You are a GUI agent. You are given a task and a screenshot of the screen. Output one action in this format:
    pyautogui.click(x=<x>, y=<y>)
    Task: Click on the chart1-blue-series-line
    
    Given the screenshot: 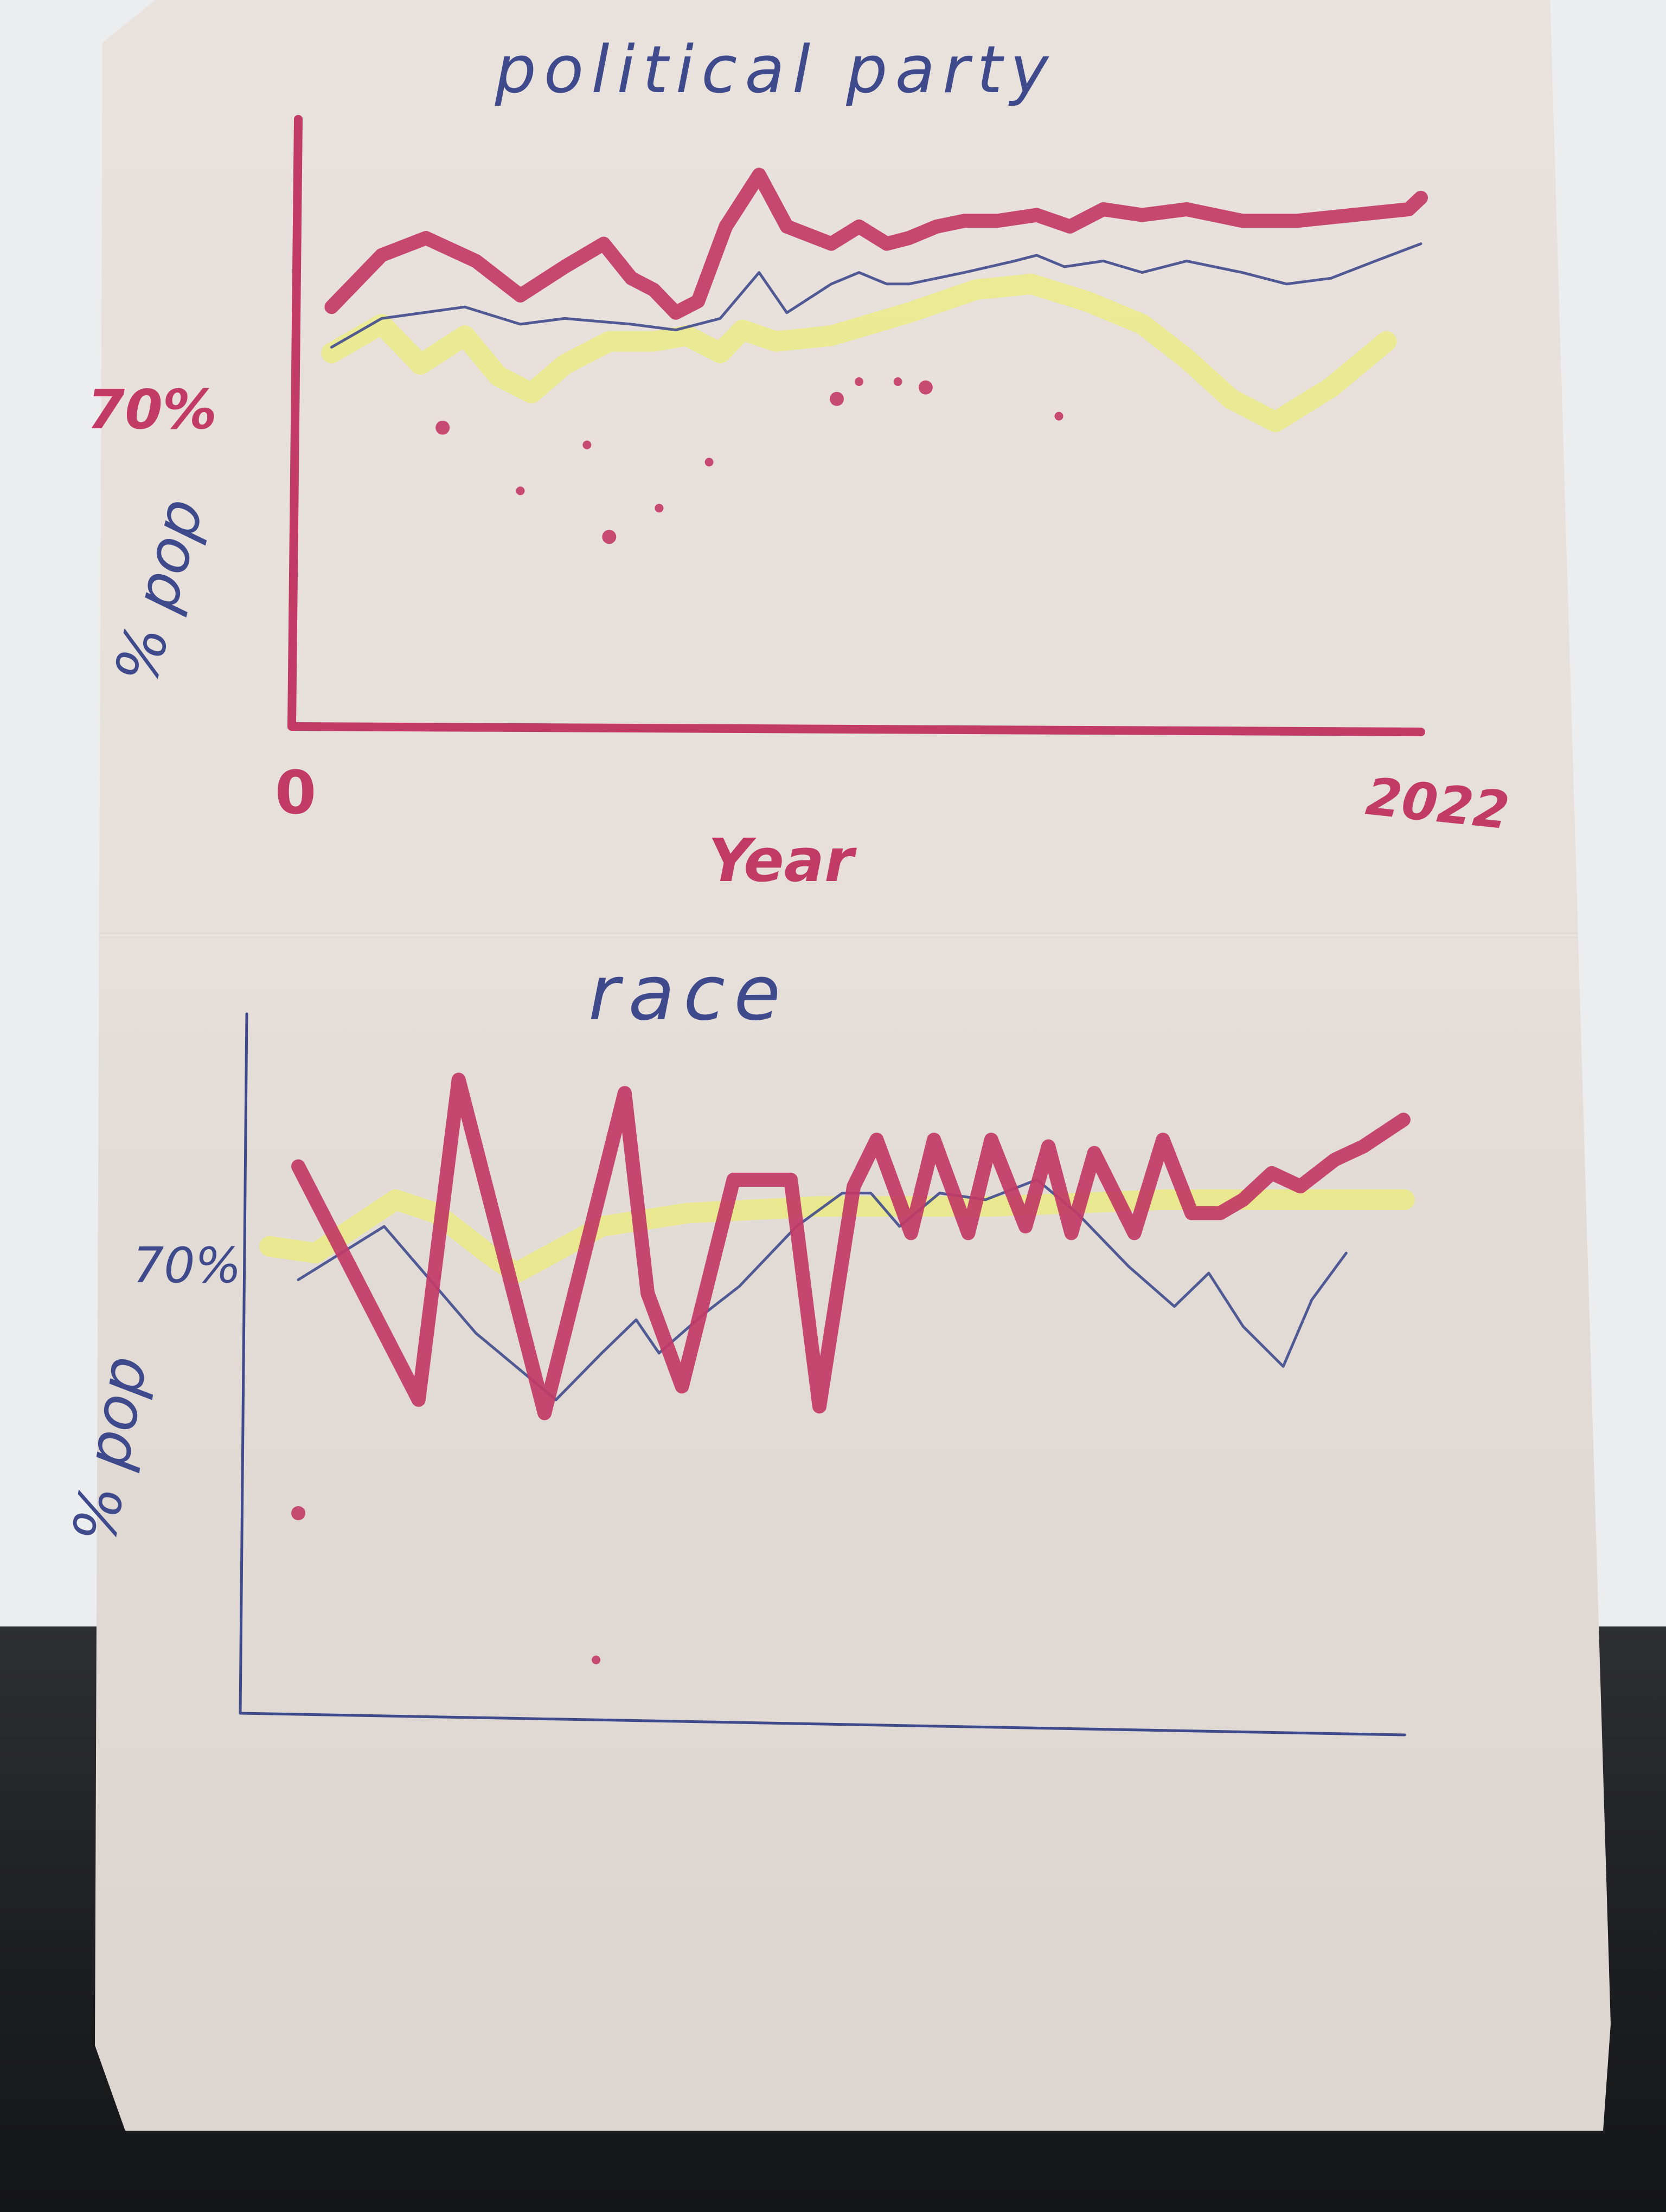 What is the action you would take?
    pyautogui.click(x=876, y=295)
    